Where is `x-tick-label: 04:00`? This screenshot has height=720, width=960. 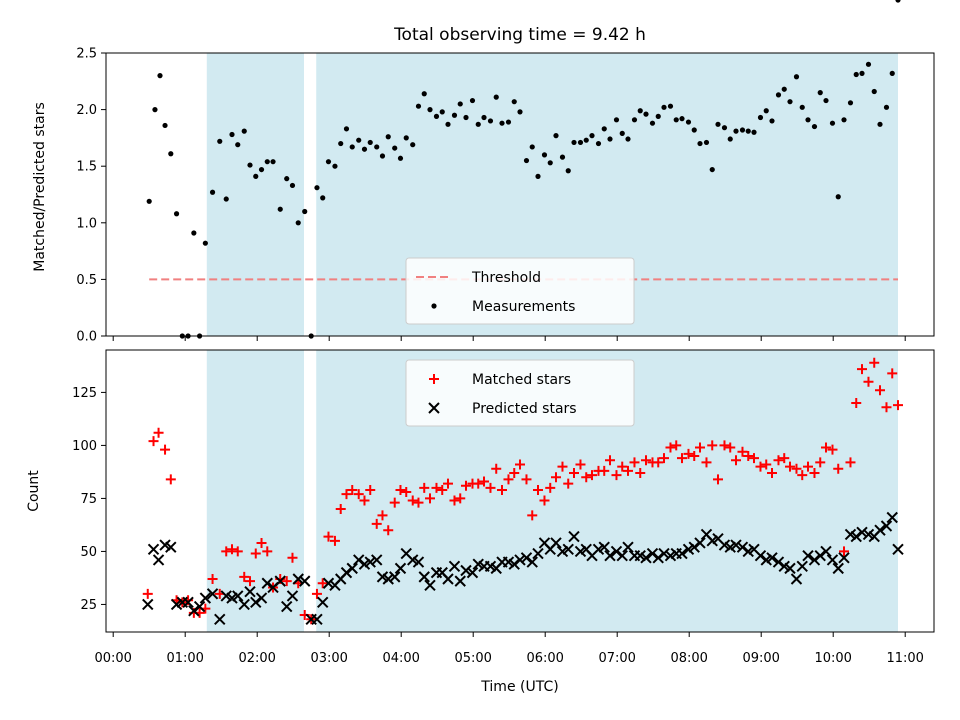
x-tick-label: 04:00 is located at coordinates (400, 658).